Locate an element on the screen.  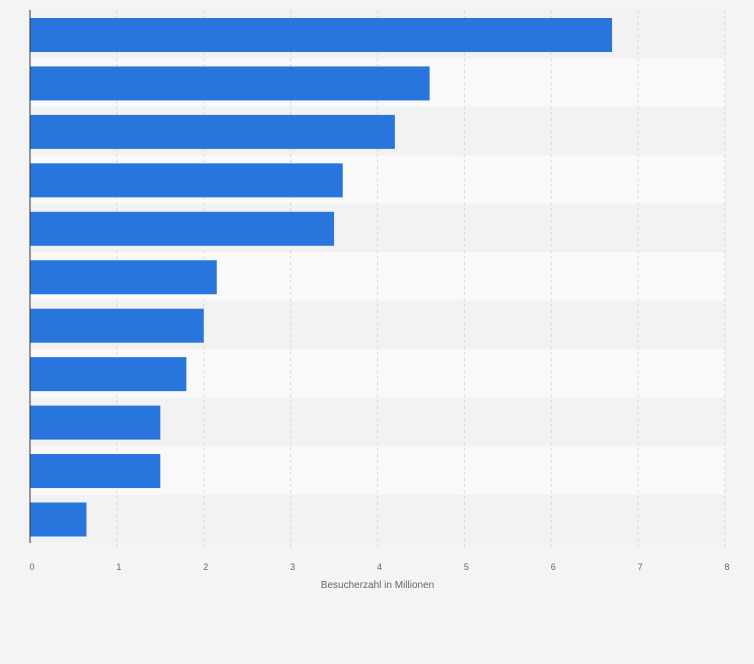
x-tick-label: 4 is located at coordinates (379, 567).